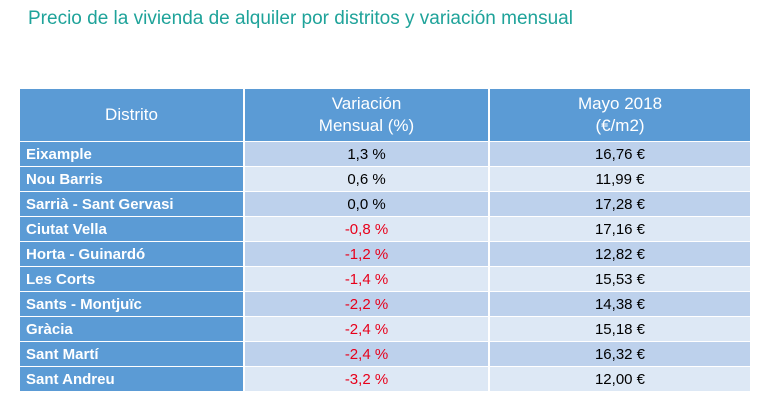 This screenshot has width=768, height=417. What do you see at coordinates (131, 379) in the screenshot?
I see `district-cell: Sant Andreu` at bounding box center [131, 379].